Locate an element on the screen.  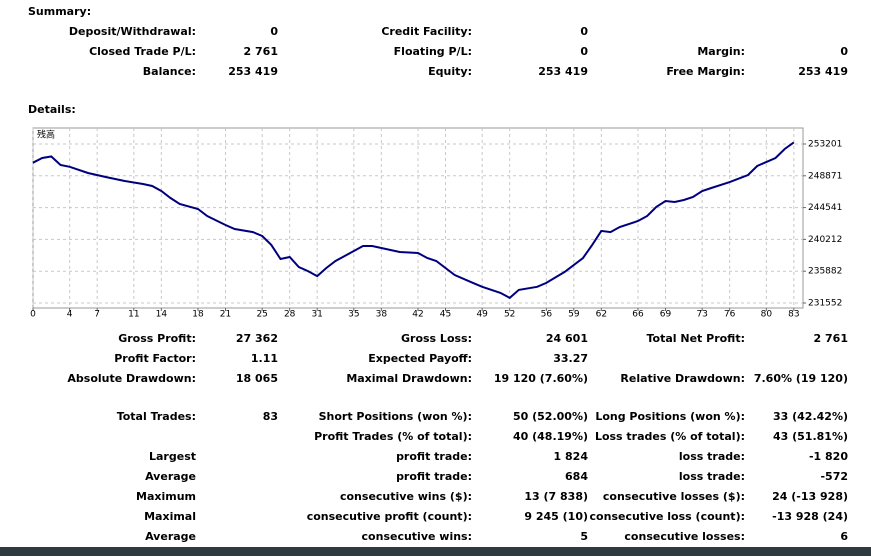
field-value: 7.60% (19 120) is located at coordinates (801, 378).